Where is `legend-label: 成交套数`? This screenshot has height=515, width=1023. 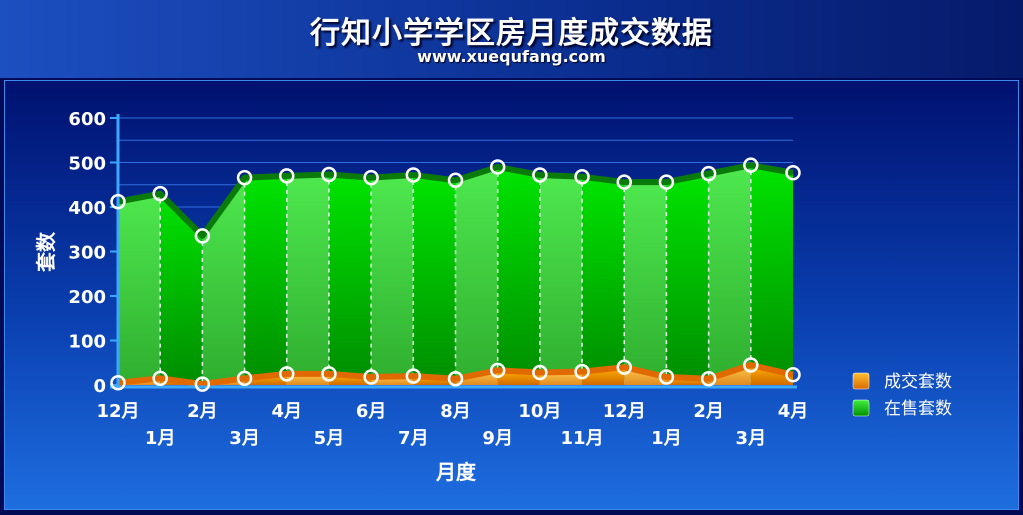
legend-label: 成交套数 is located at coordinates (918, 382).